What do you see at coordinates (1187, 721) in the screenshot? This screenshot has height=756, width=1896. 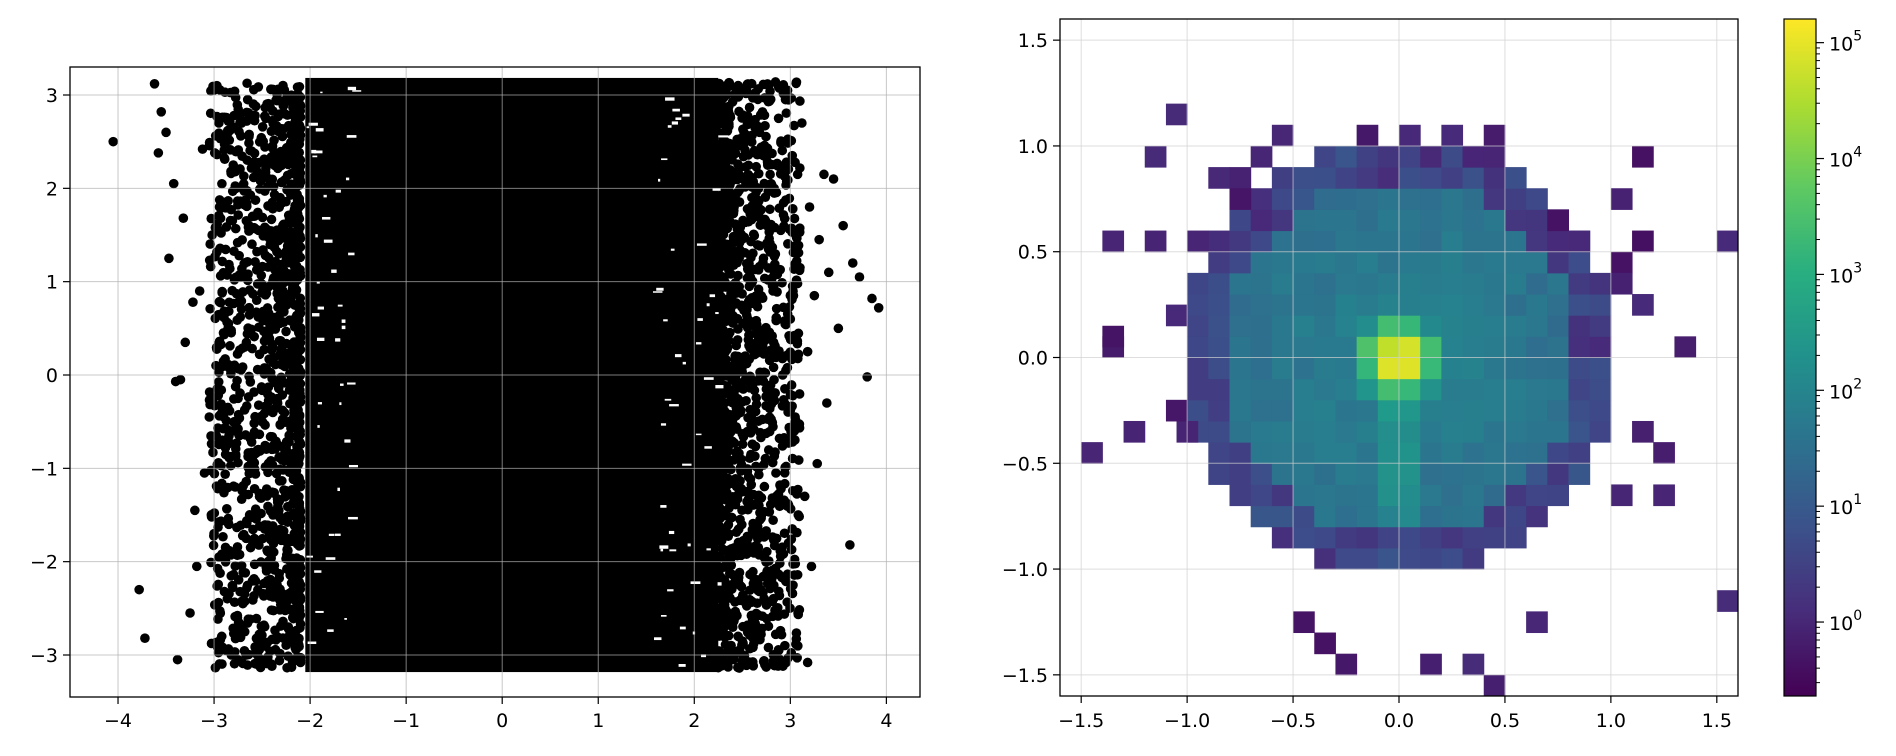 I see `heatmap-x-tick-label: −1.0` at bounding box center [1187, 721].